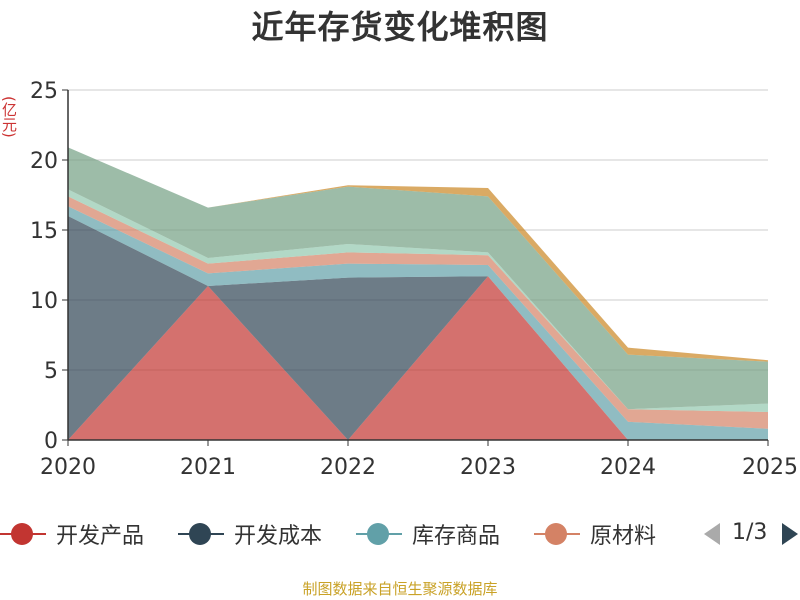 Image resolution: width=800 pixels, height=600 pixels. Describe the element at coordinates (790, 534) in the screenshot. I see `triangle-right-icon` at that location.